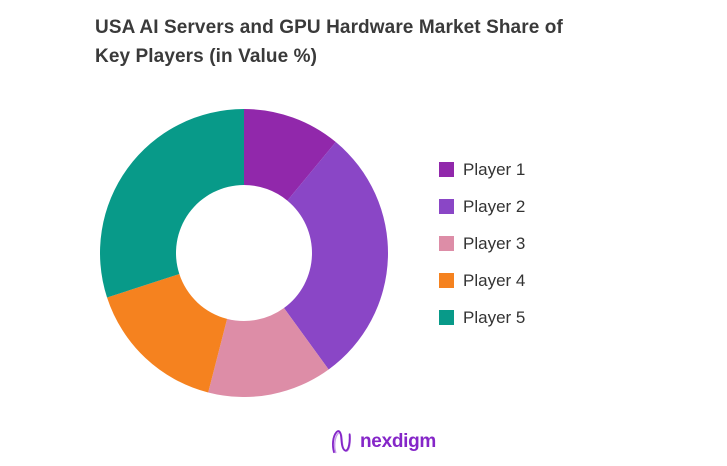 The image size is (727, 466). What do you see at coordinates (494, 206) in the screenshot?
I see `legend-label-player-2: Player 2` at bounding box center [494, 206].